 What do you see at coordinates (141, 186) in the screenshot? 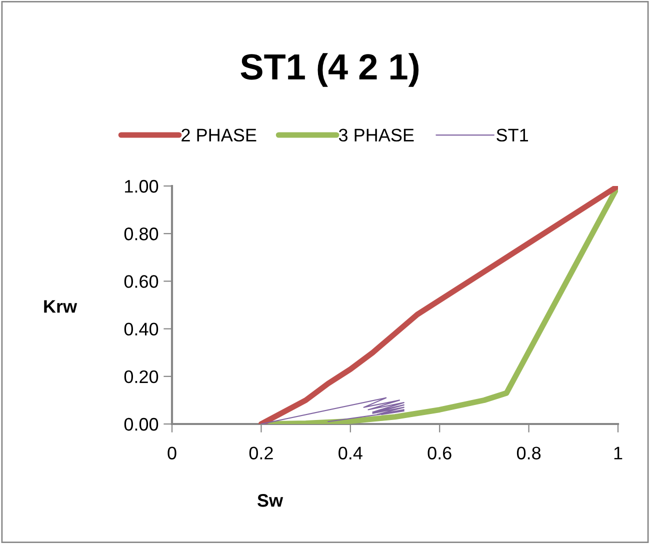
I see `y-tick-label: 1.00` at bounding box center [141, 186].